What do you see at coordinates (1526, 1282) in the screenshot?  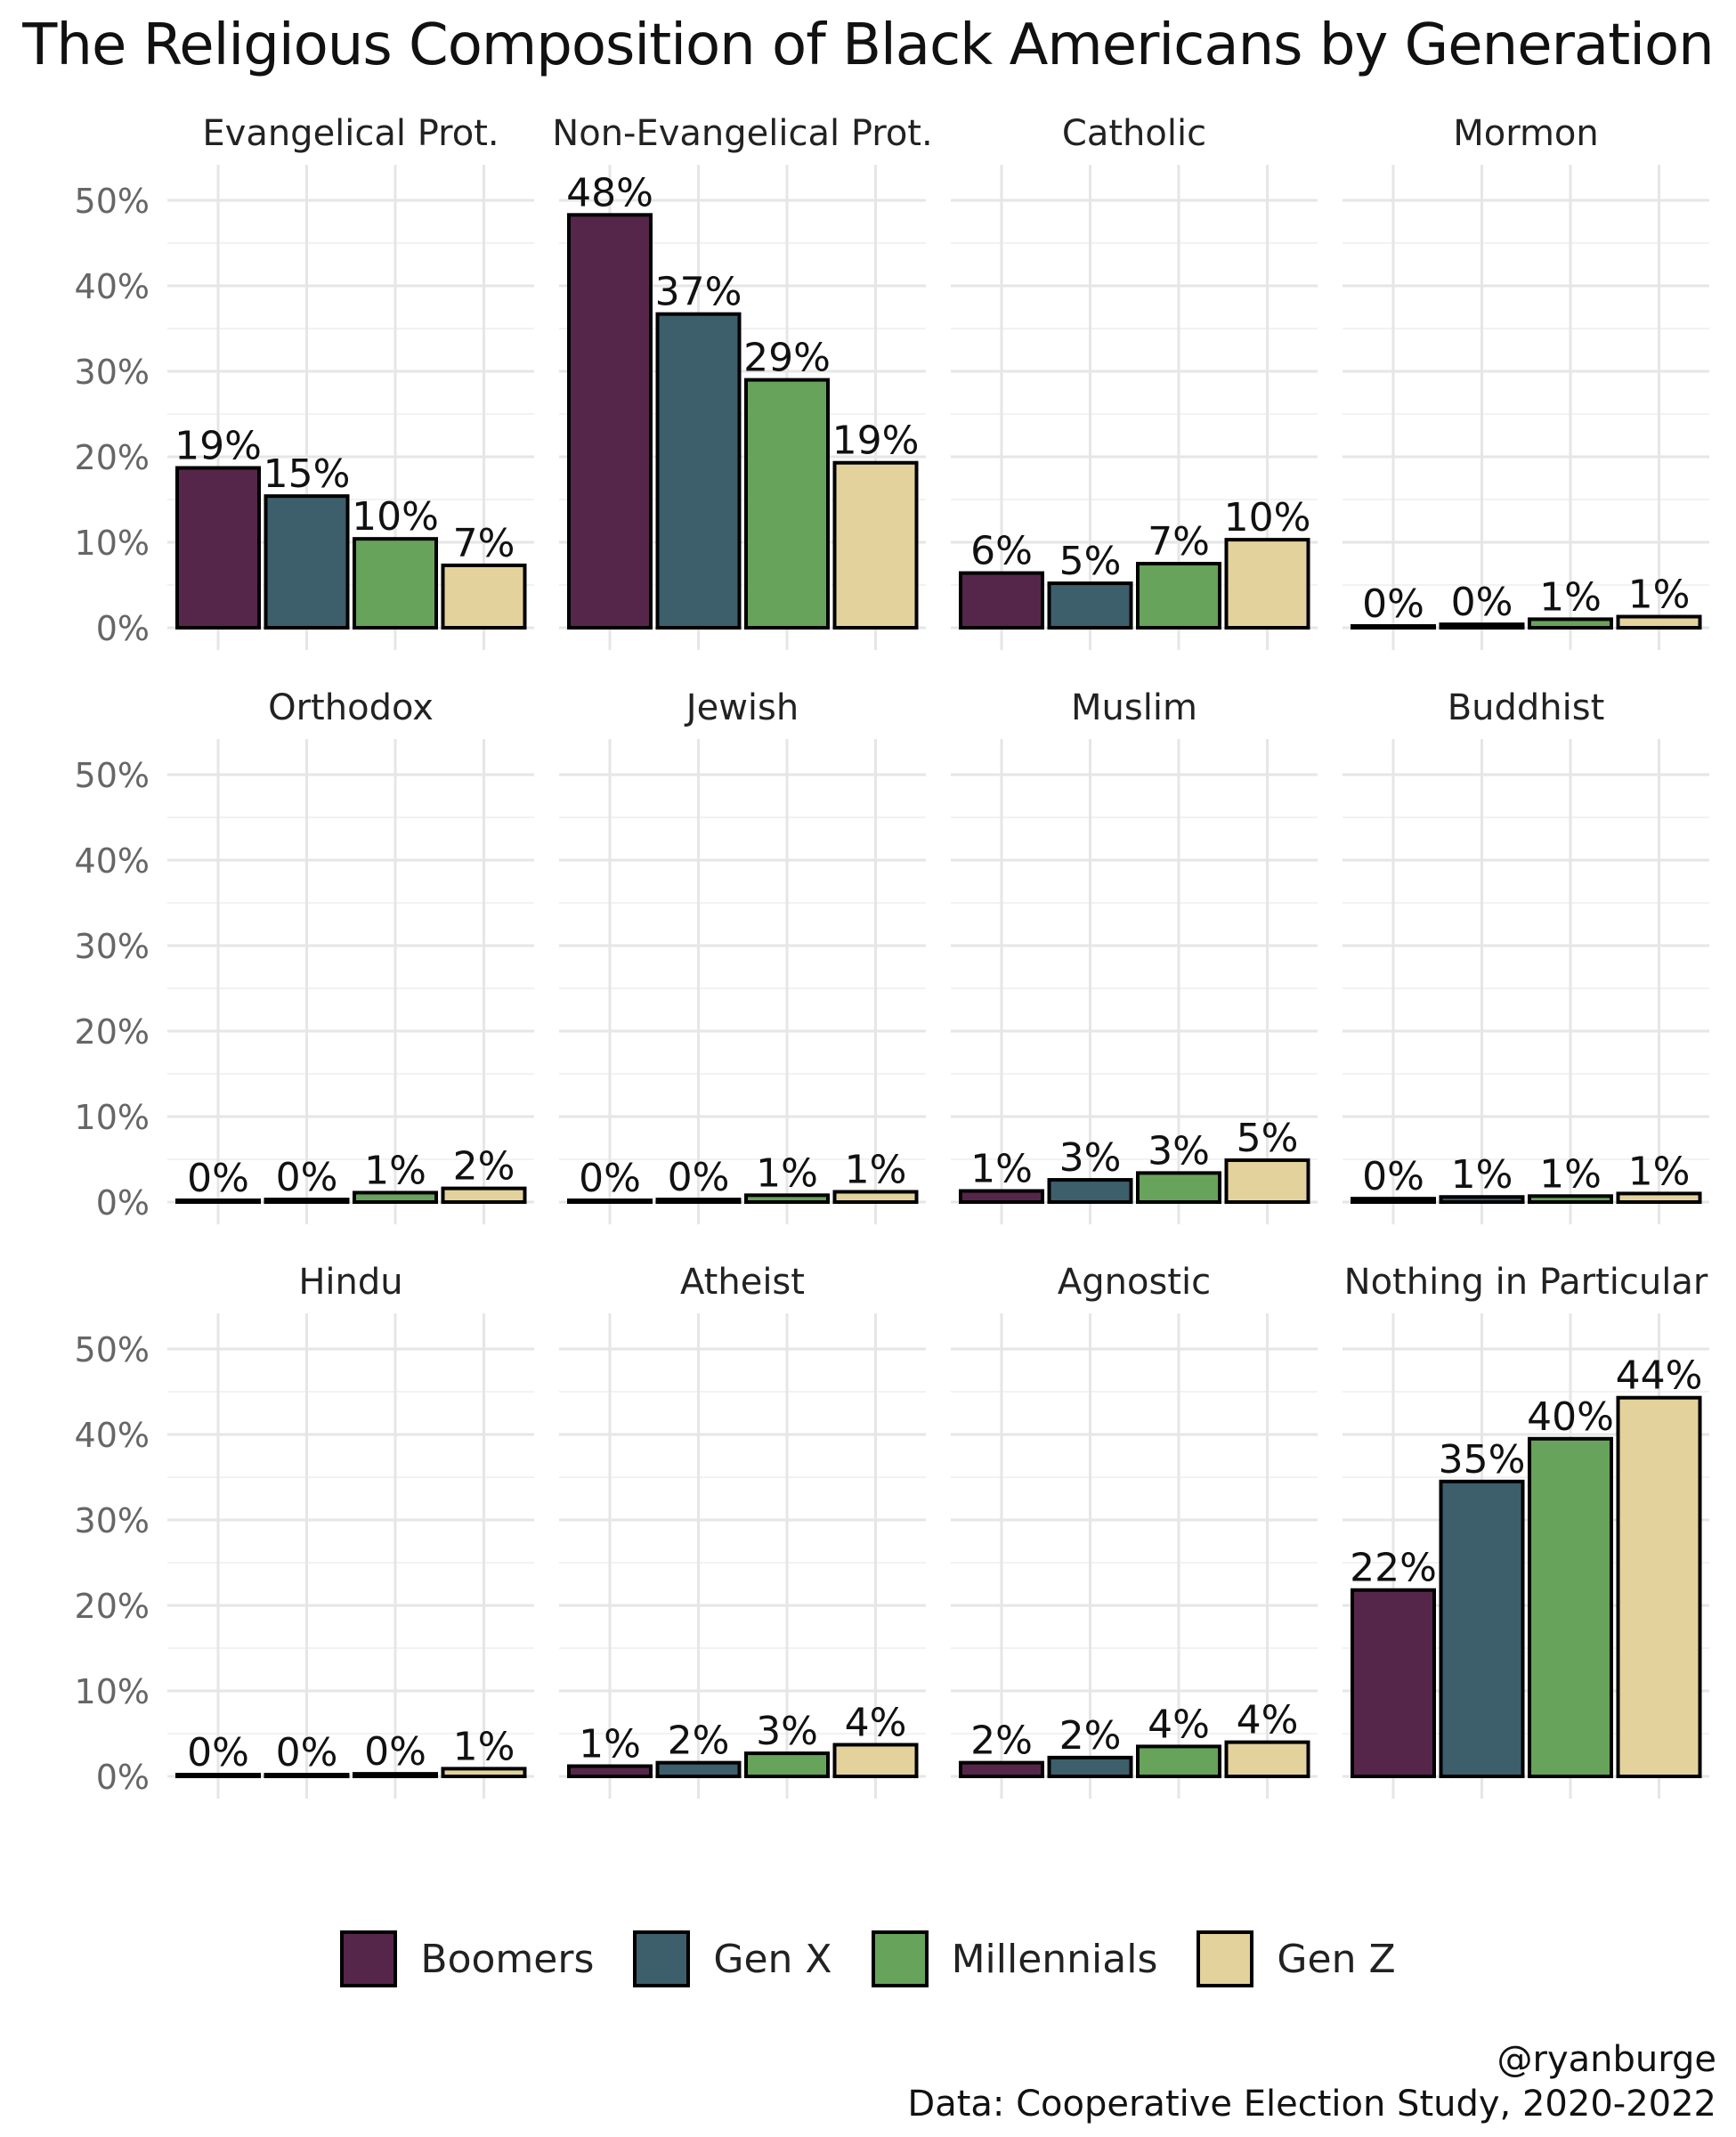 I see `facet-title: Nothing in Particular` at bounding box center [1526, 1282].